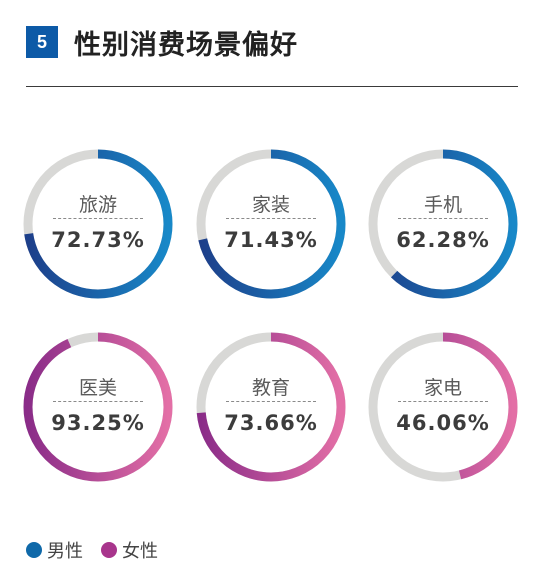 The image size is (550, 575). I want to click on header-divider, so click(272, 86).